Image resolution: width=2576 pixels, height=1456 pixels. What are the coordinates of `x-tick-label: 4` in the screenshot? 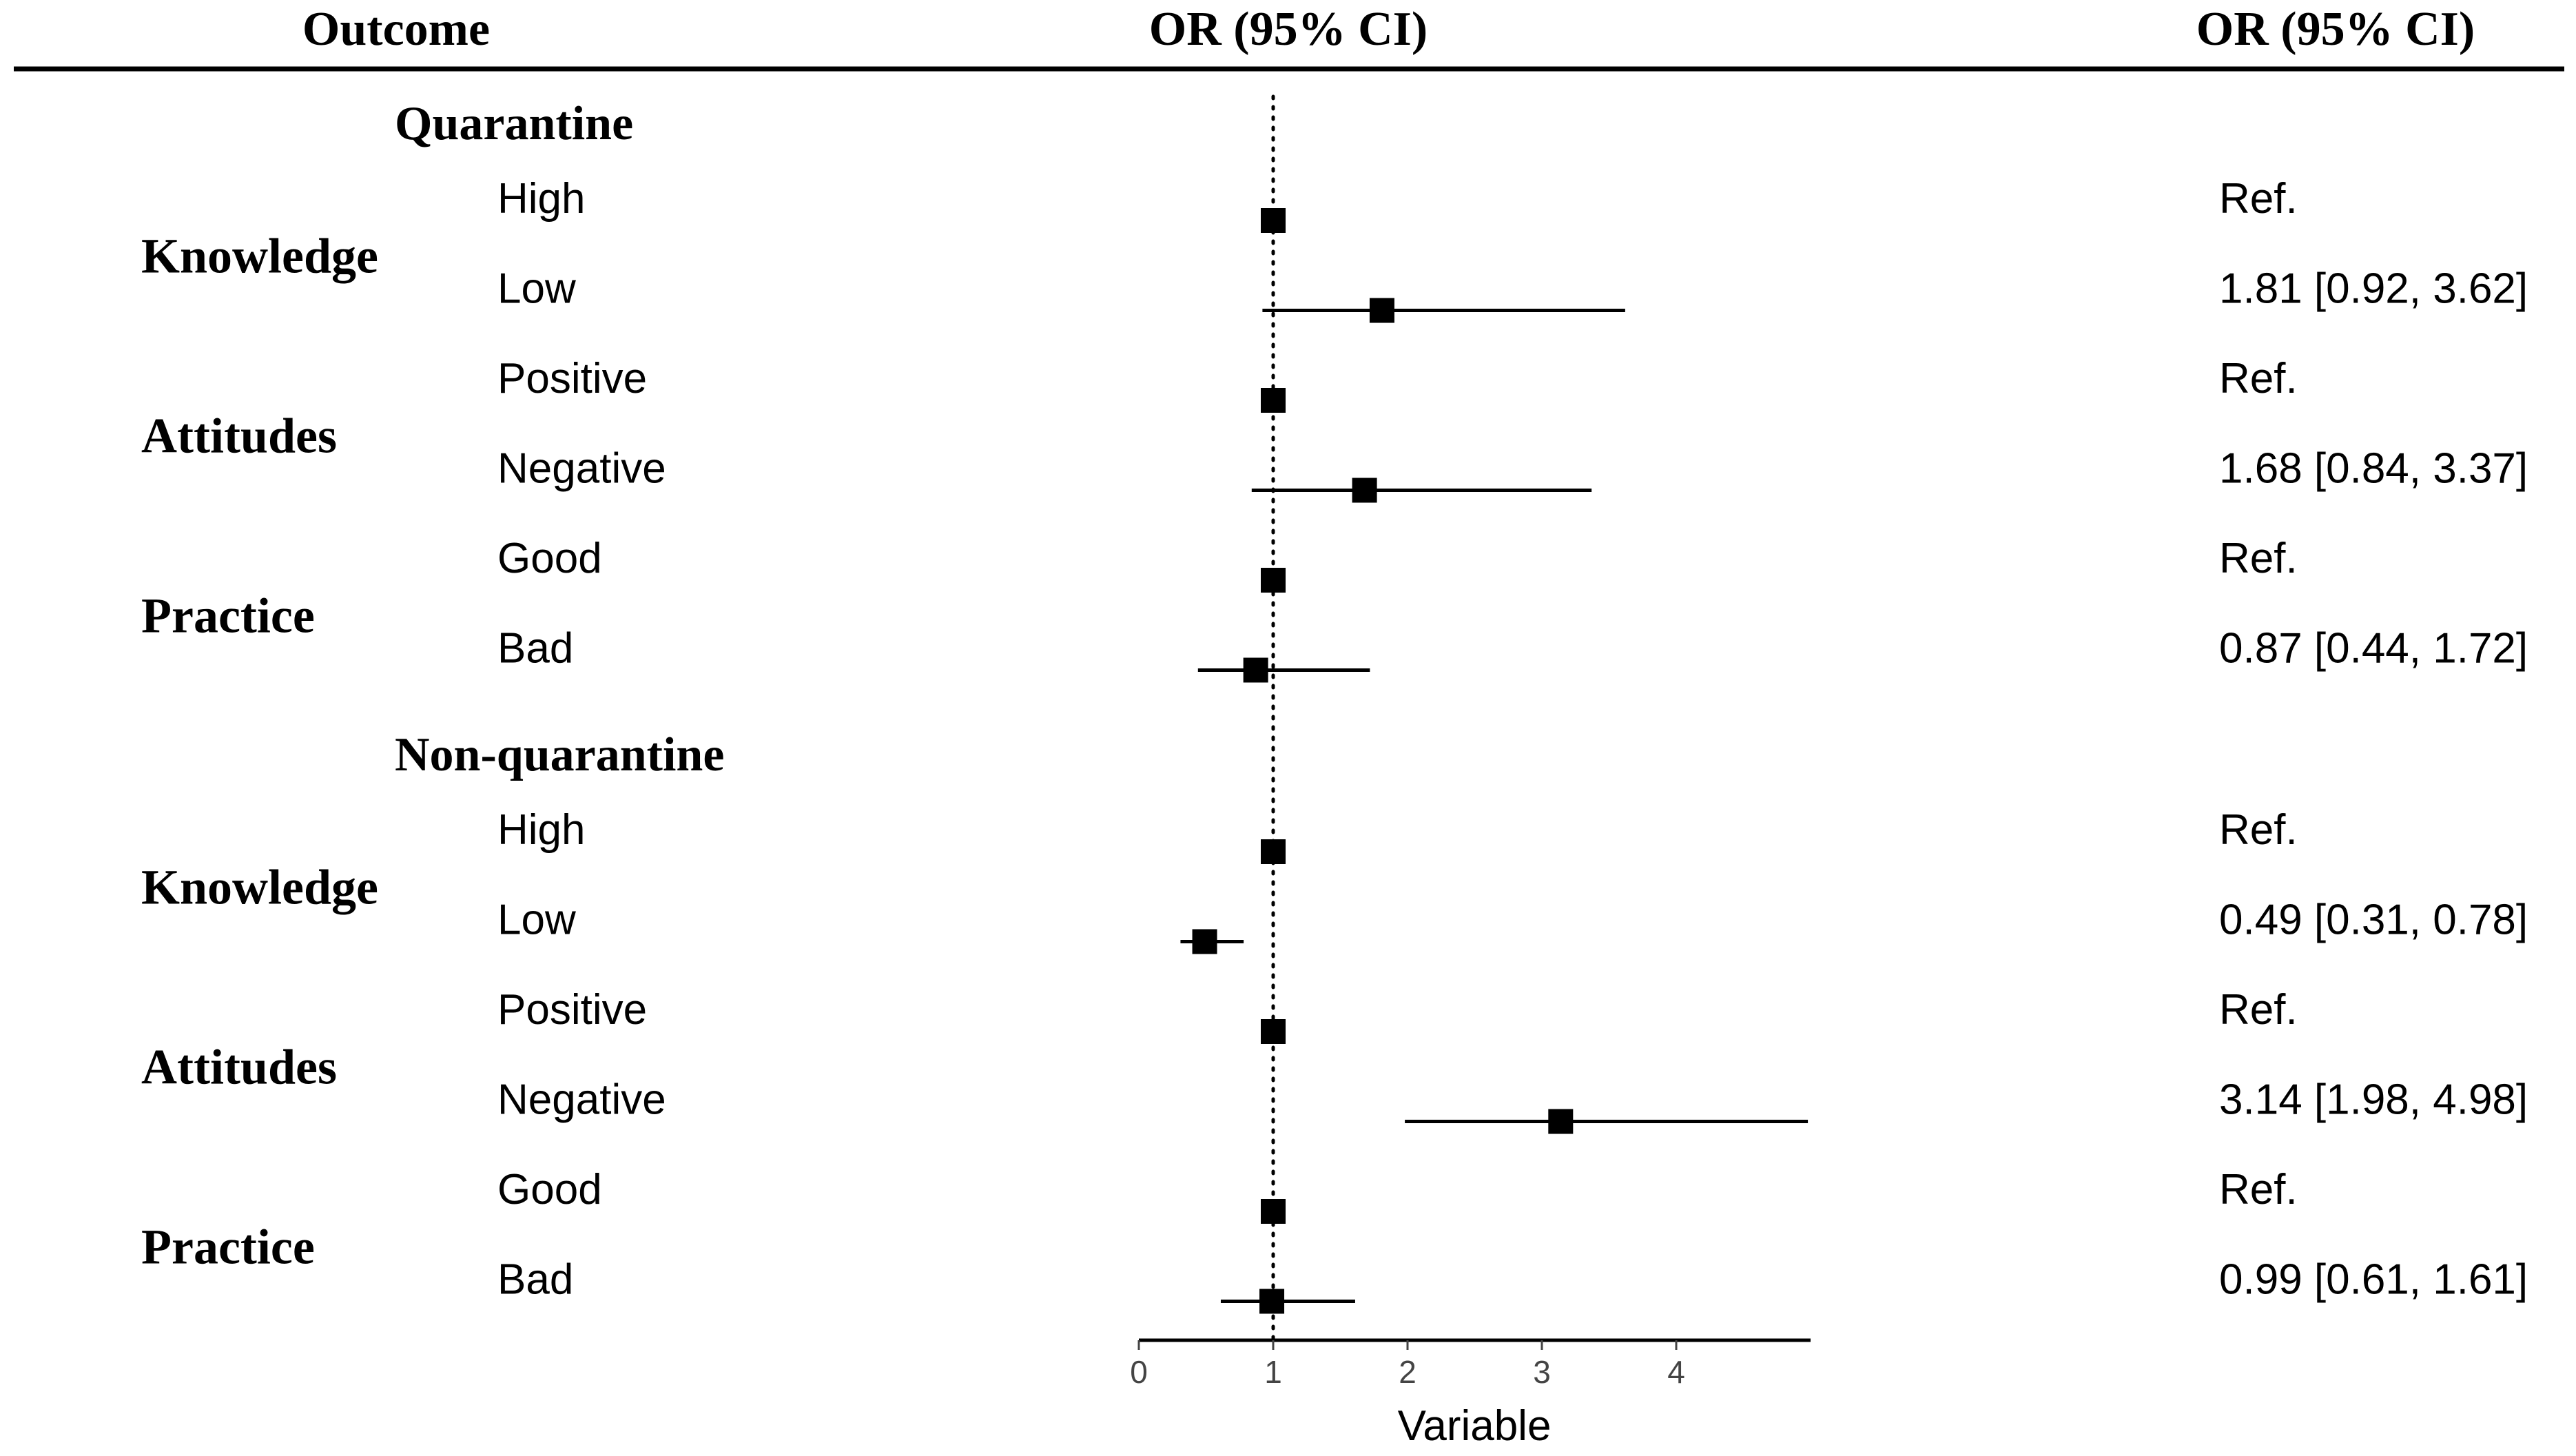 It's located at (1676, 1372).